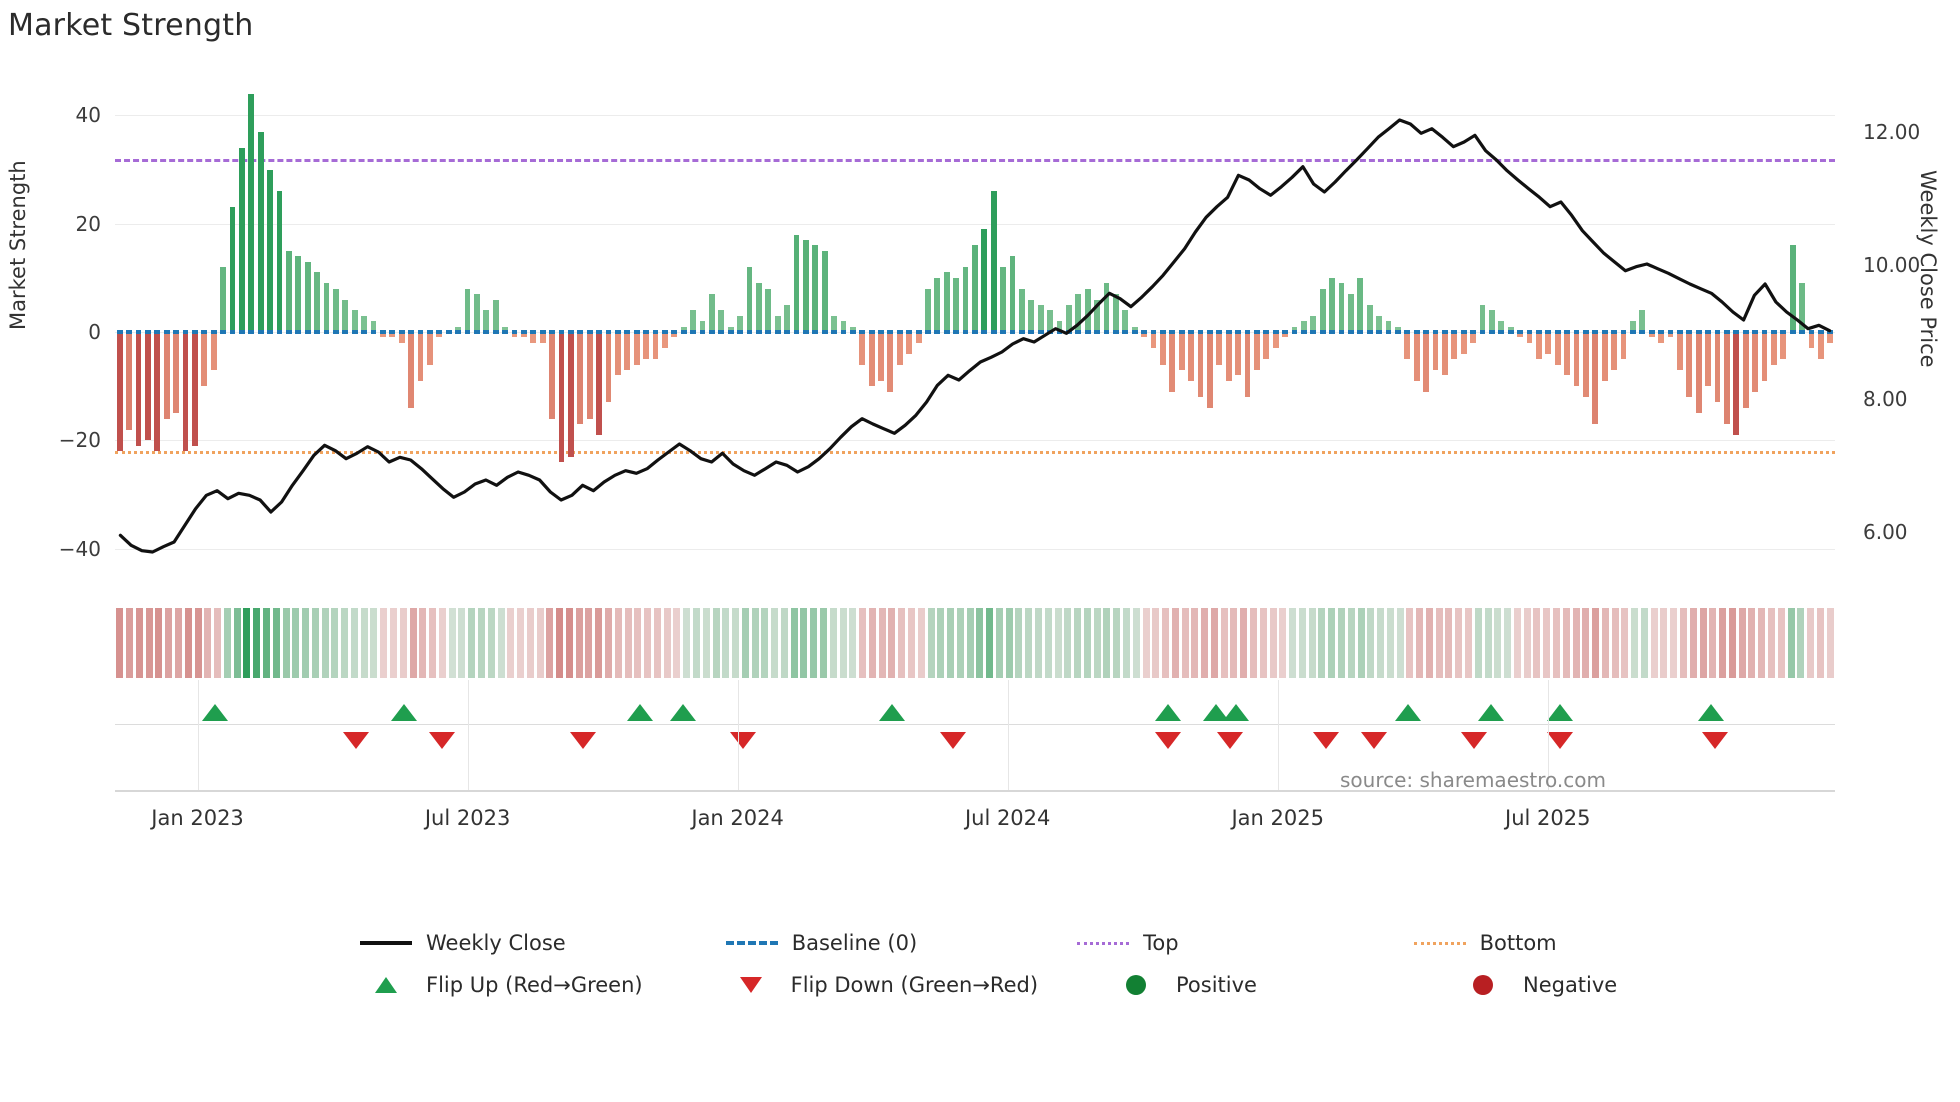  I want to click on legend-label-flip-up: Flip Up (Red→Green), so click(534, 985).